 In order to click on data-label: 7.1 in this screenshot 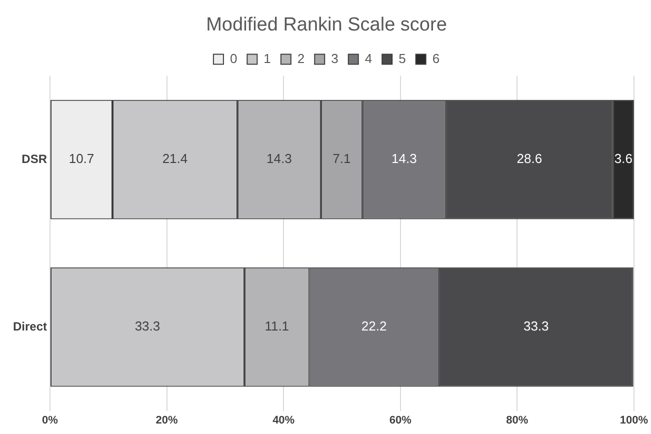, I will do `click(341, 158)`.